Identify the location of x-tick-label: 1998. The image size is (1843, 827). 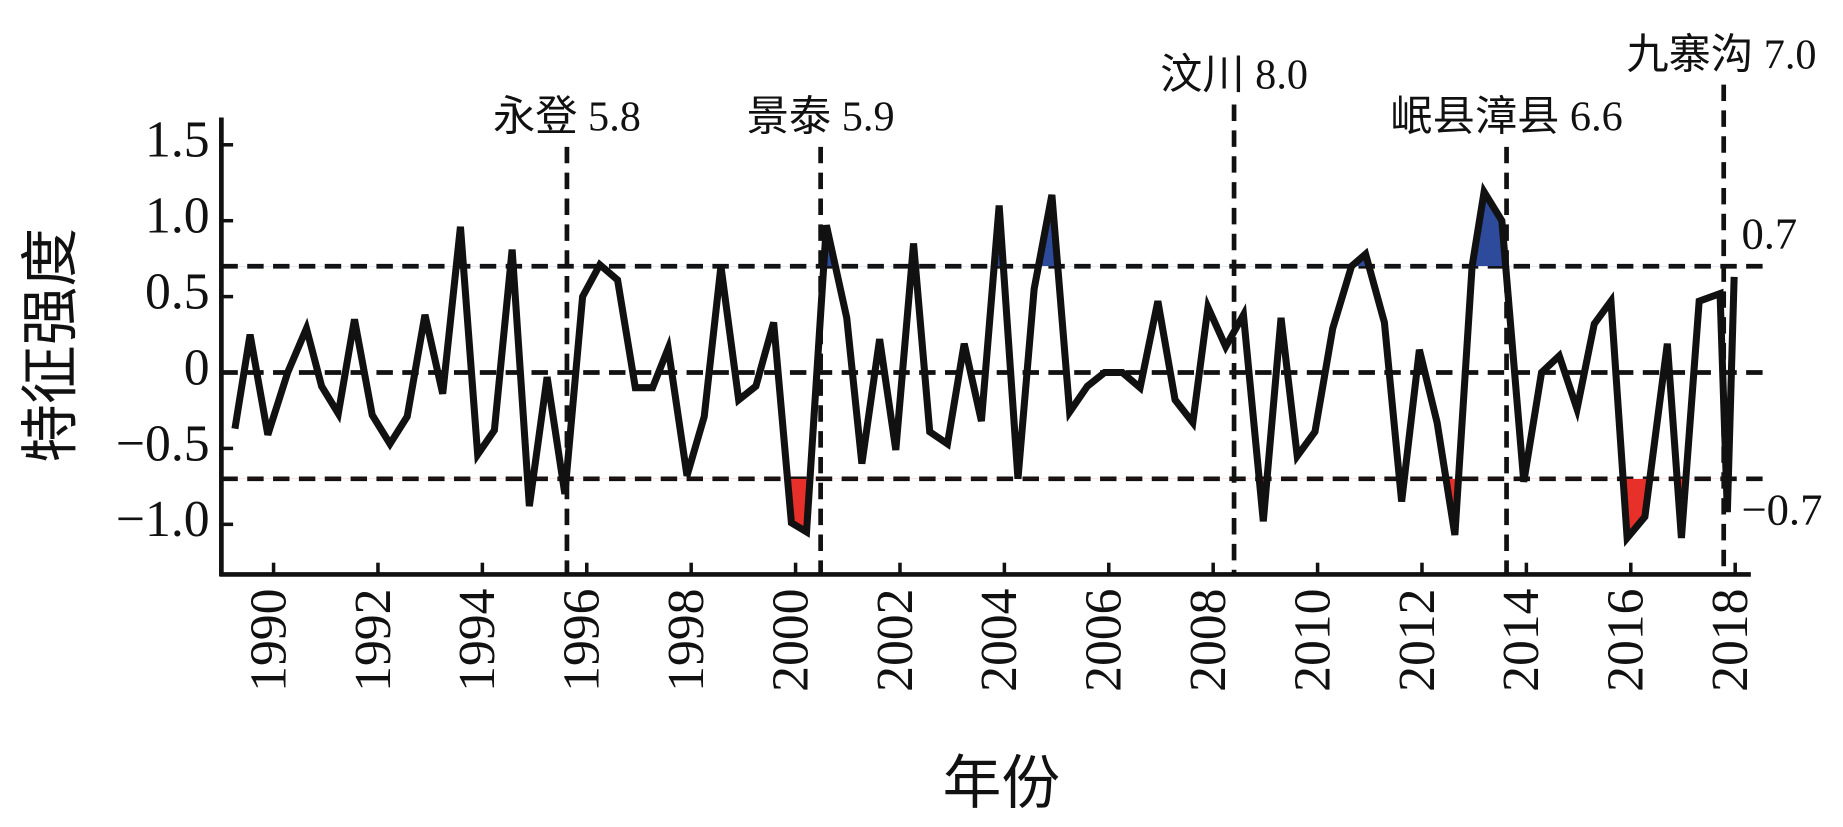
(686, 640).